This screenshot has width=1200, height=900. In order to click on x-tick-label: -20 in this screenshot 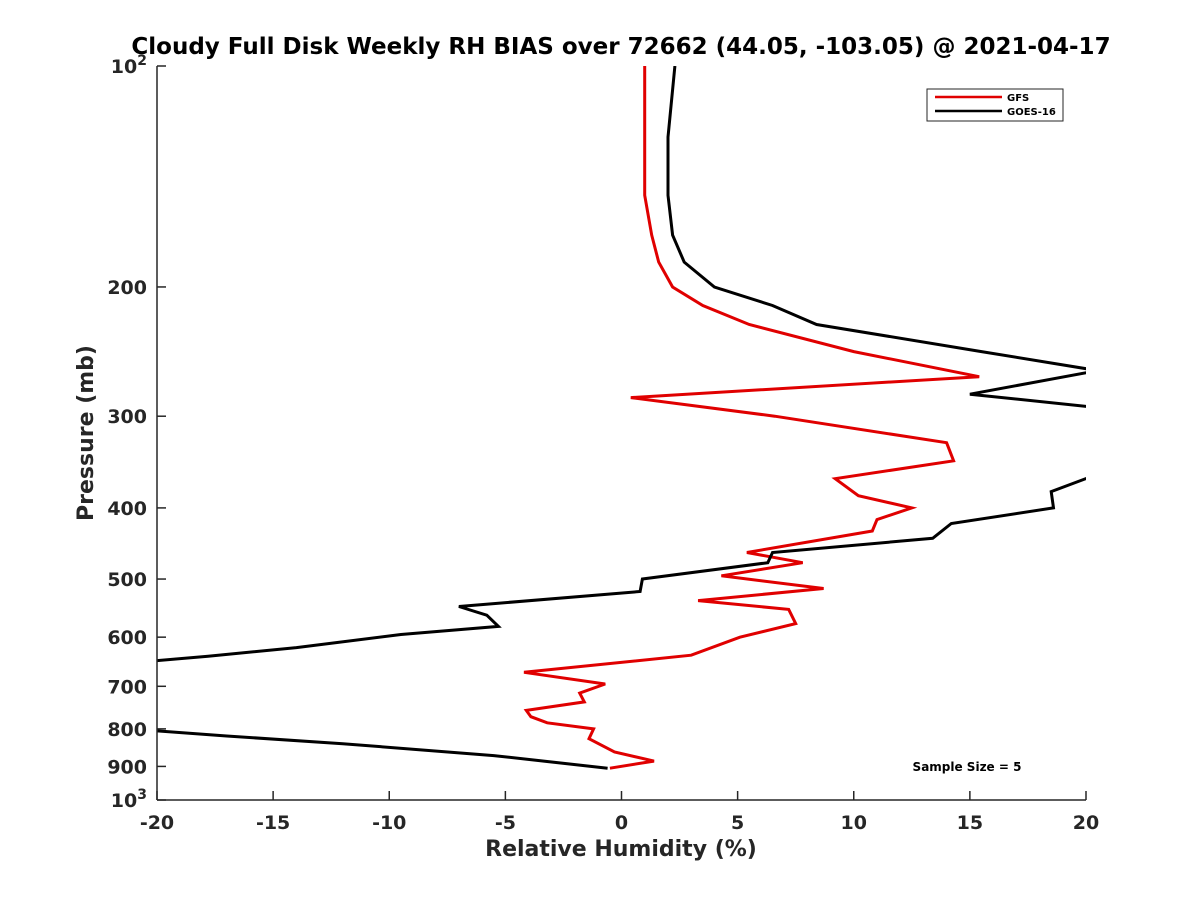, I will do `click(157, 823)`.